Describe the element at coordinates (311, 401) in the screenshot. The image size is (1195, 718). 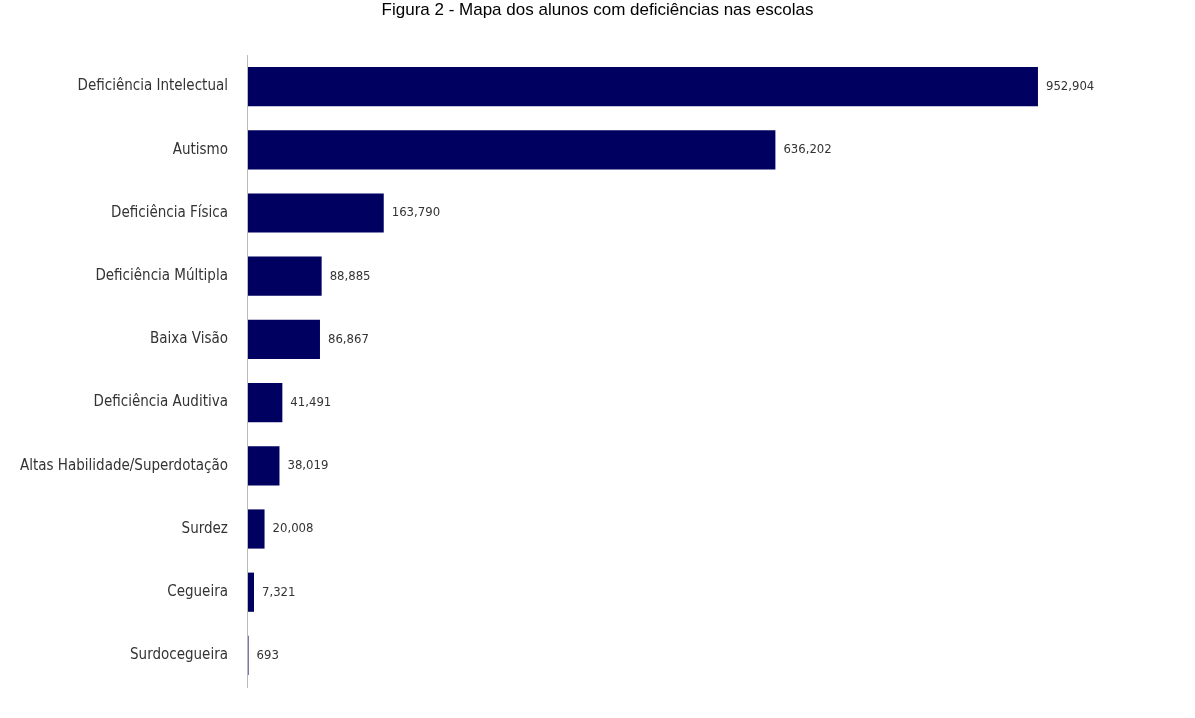
I see `data-label: 41,491` at that location.